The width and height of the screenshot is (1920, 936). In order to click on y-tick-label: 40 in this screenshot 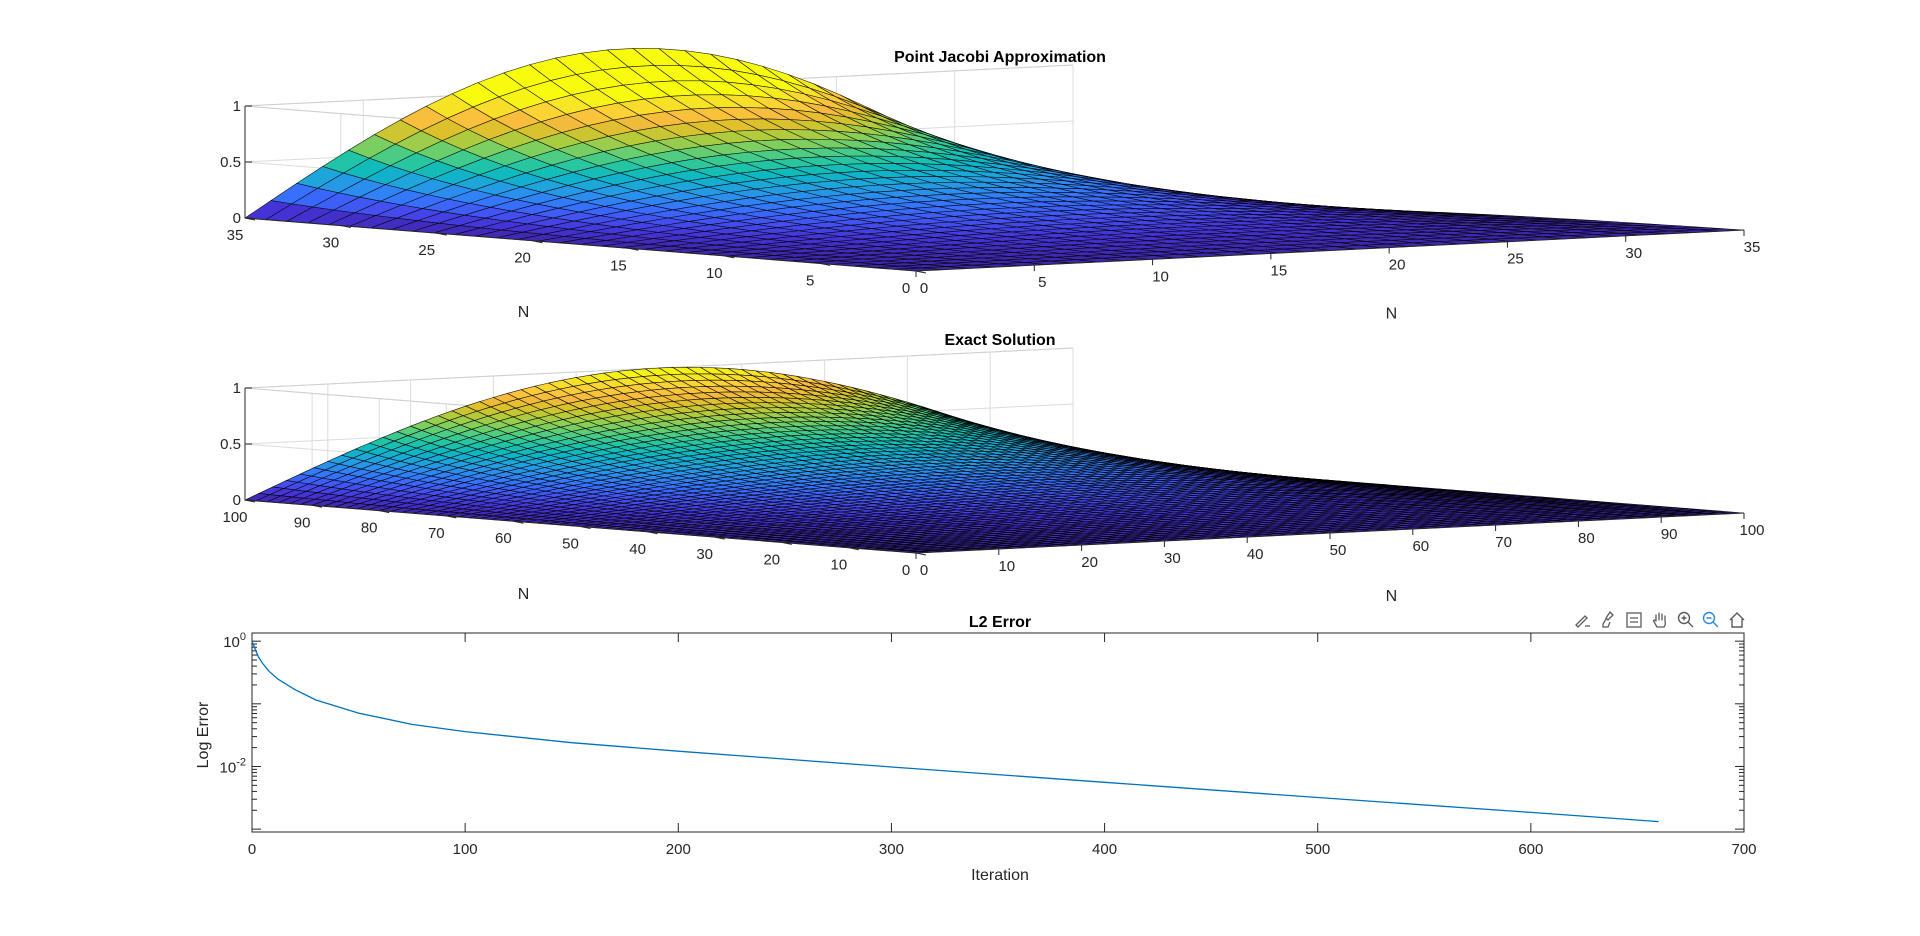, I will do `click(637, 549)`.